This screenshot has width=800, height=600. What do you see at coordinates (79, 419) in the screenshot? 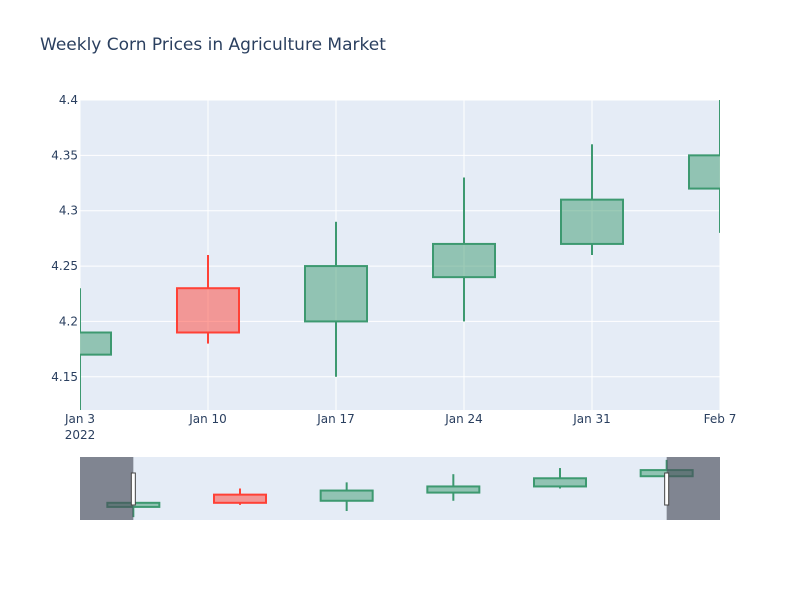
I see `x-tick-label: Jan 3` at bounding box center [79, 419].